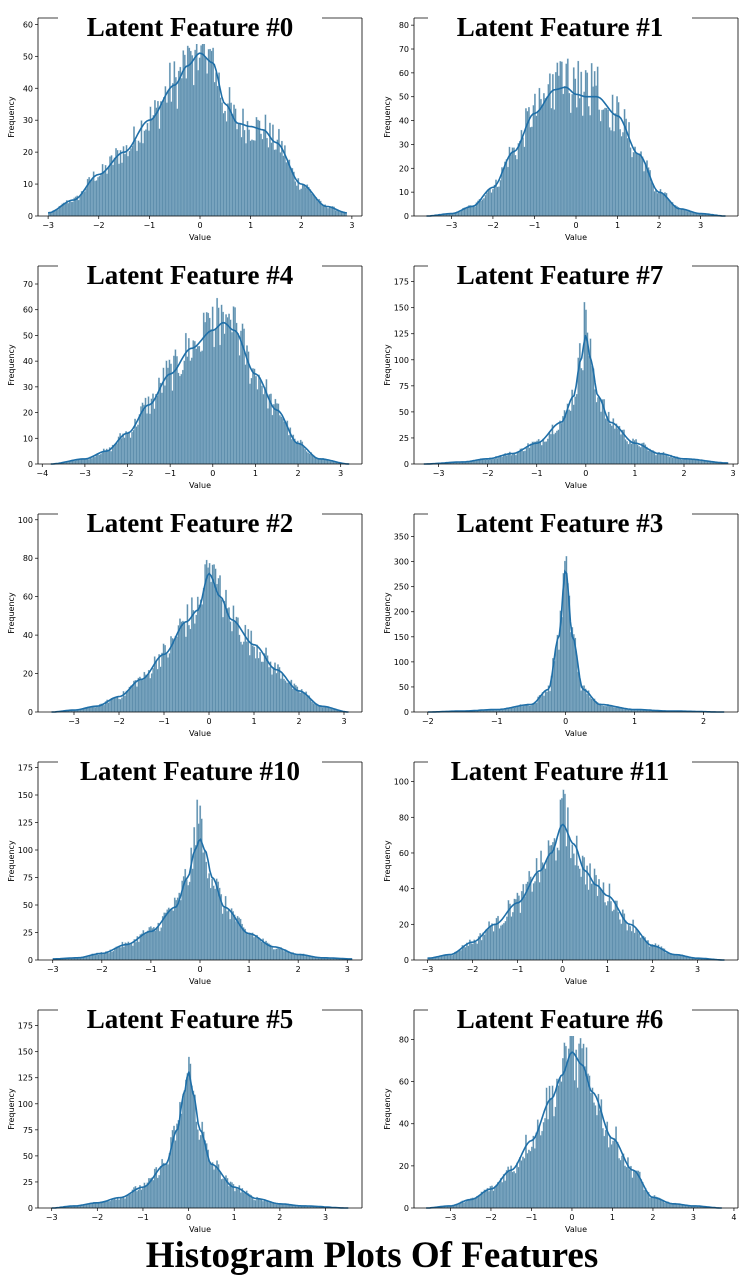 The height and width of the screenshot is (1286, 744). What do you see at coordinates (11, 1109) in the screenshot?
I see `y-axis-label: Frequency` at bounding box center [11, 1109].